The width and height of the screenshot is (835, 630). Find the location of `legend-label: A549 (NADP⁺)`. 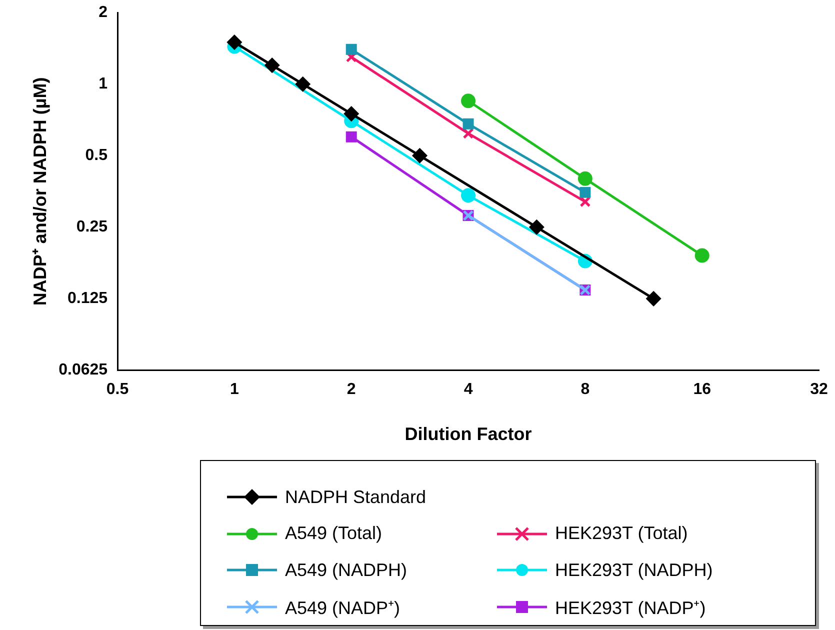

legend-label: A549 (NADP⁺) is located at coordinates (342, 607).